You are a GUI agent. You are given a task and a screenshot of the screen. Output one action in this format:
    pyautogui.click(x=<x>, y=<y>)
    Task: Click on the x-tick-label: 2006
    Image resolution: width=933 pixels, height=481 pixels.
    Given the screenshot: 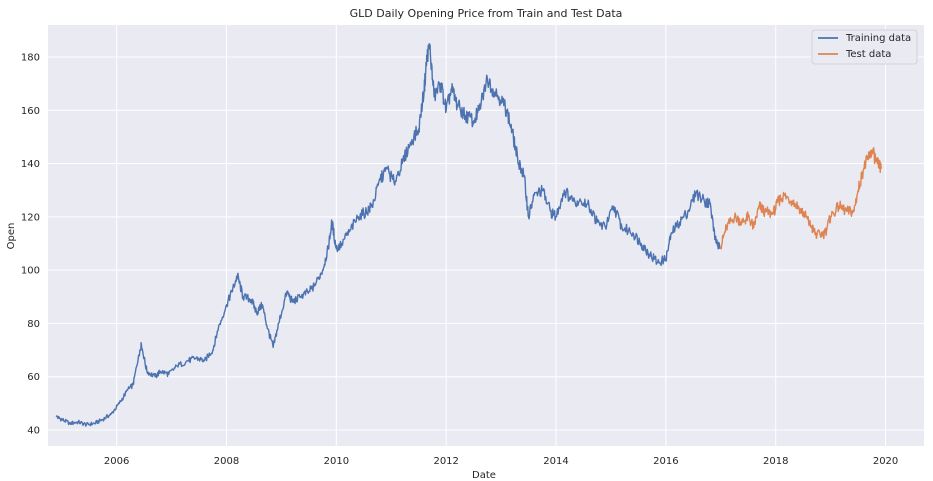 What is the action you would take?
    pyautogui.click(x=116, y=461)
    